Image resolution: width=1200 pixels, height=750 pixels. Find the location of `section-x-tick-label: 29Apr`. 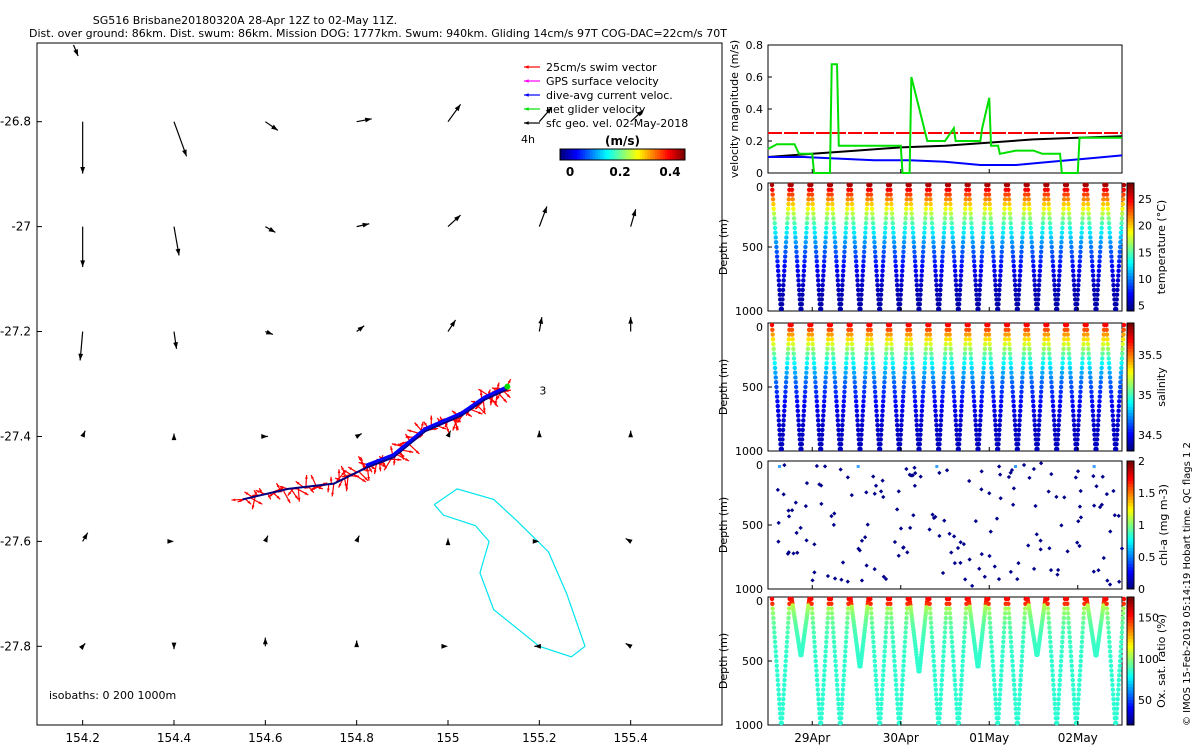

section-x-tick-label: 29Apr is located at coordinates (812, 738).